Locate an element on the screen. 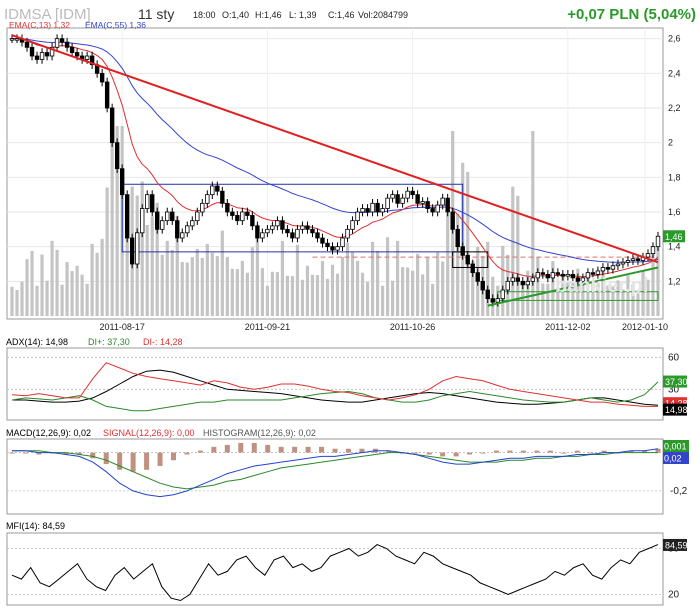  y-tick-label: -0,2 is located at coordinates (679, 491).